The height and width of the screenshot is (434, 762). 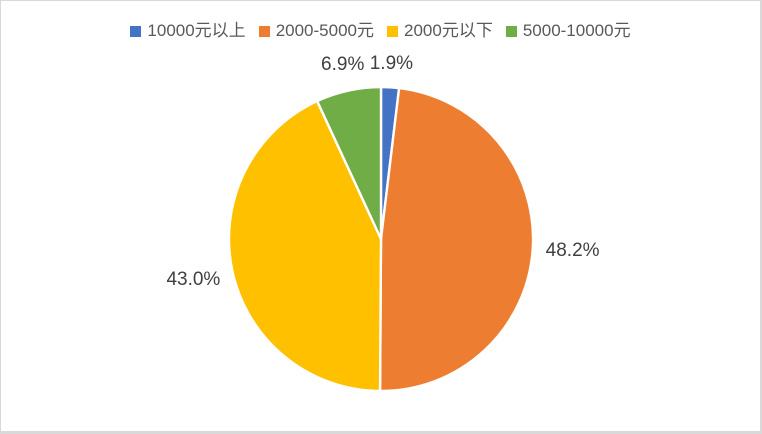 I want to click on data-label-10000-plus: 1.9%, so click(x=391, y=64).